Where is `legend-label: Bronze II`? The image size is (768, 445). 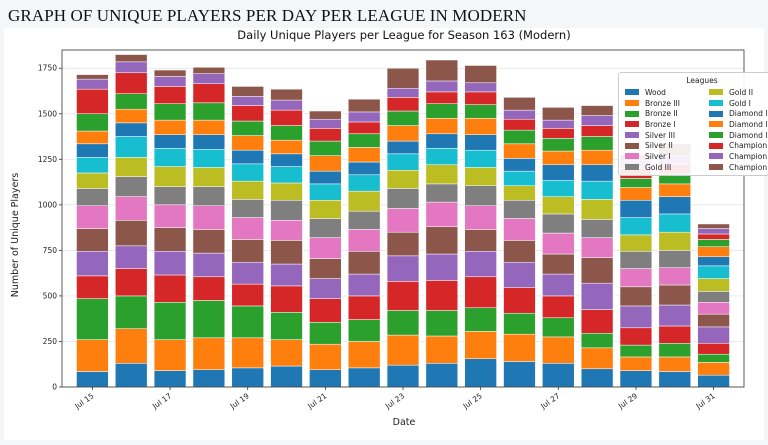
legend-label: Bronze II is located at coordinates (661, 114).